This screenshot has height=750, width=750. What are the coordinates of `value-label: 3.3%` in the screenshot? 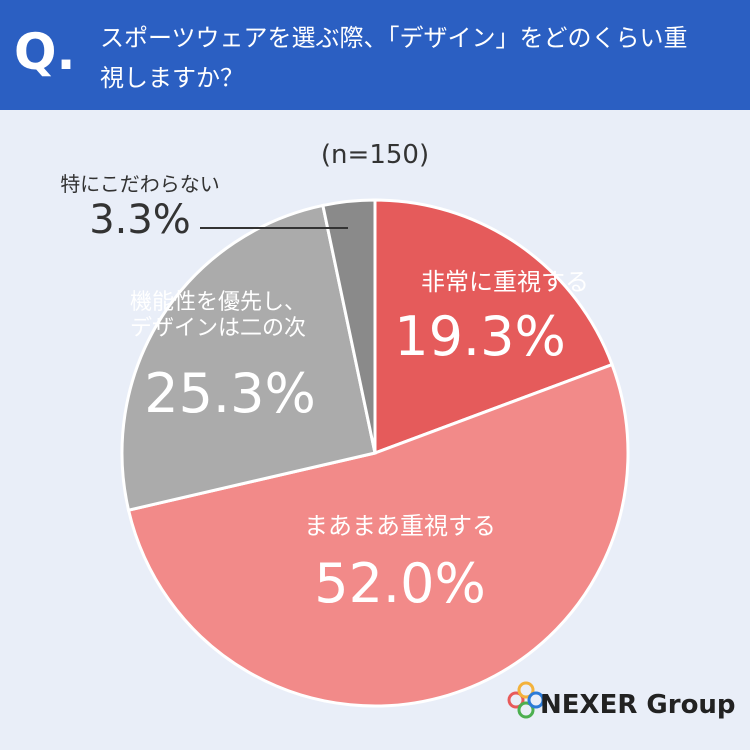 It's located at (140, 220).